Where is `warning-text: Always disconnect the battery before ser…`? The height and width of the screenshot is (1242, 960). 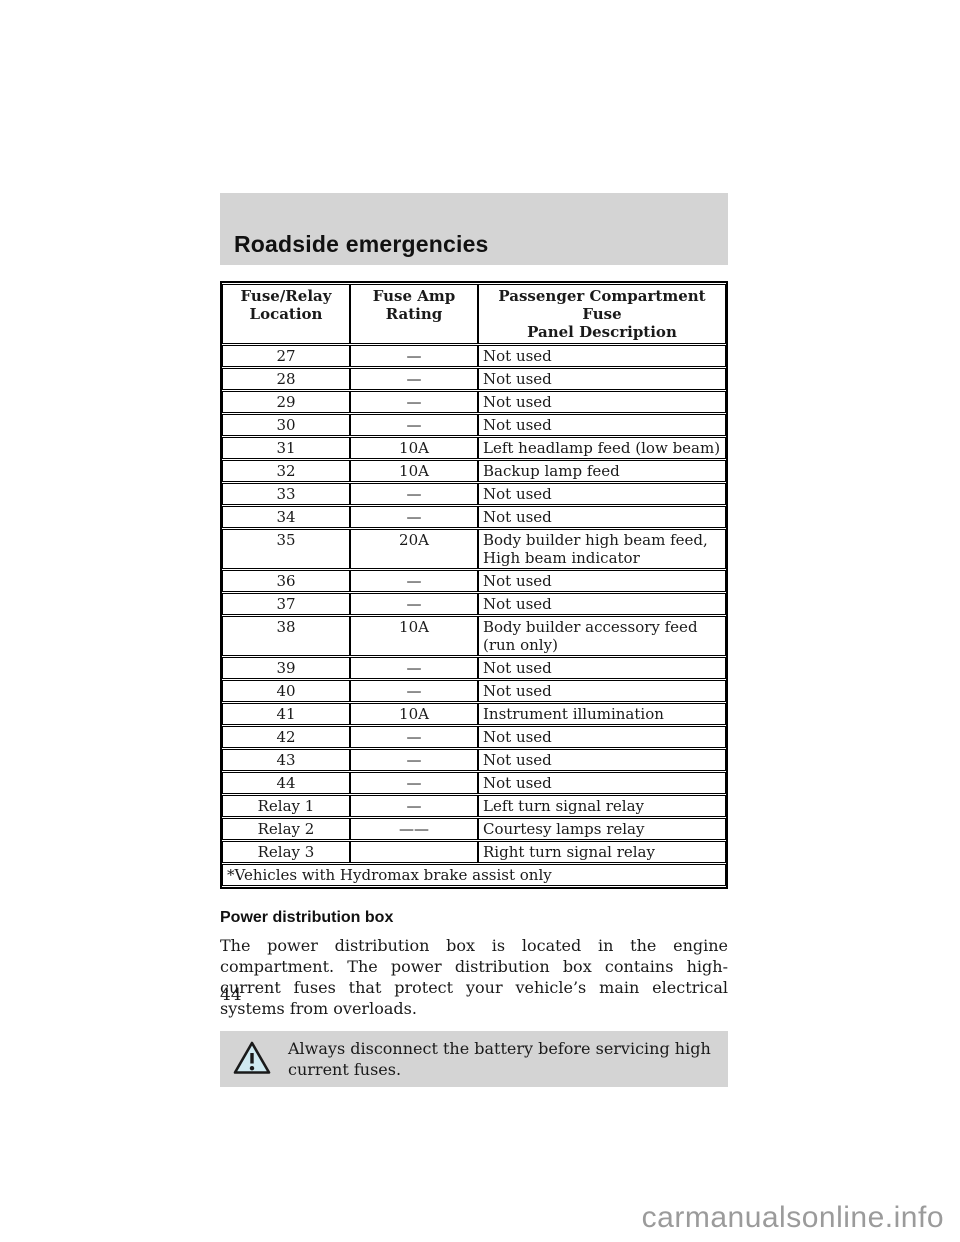
warning-text: Always disconnect the battery before ser… is located at coordinates (499, 1059).